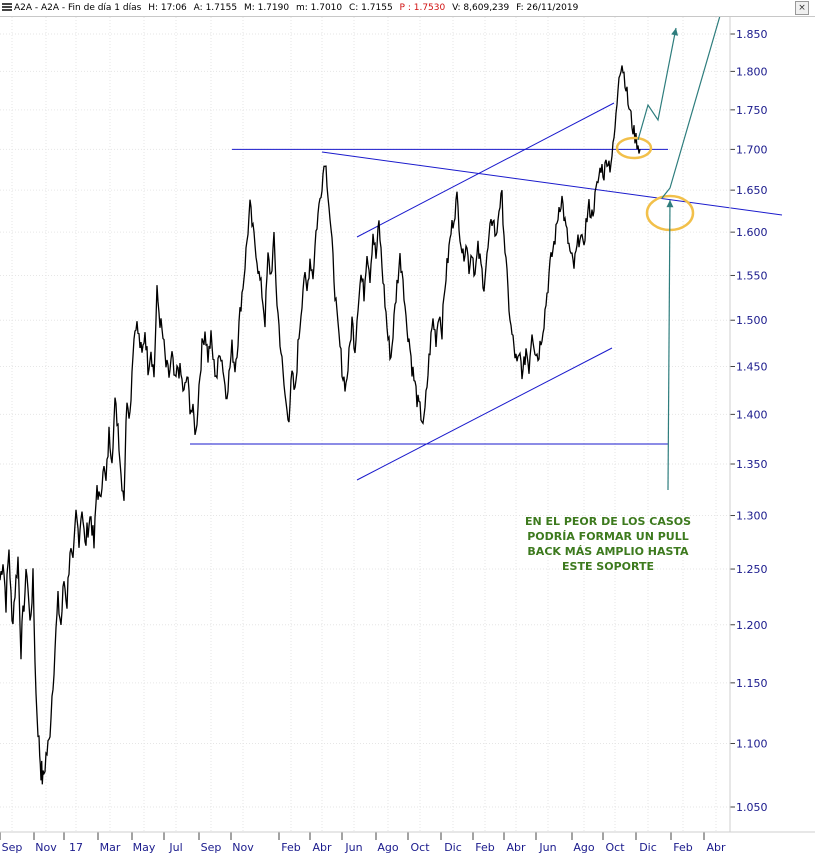 Image resolution: width=815 pixels, height=853 pixels. What do you see at coordinates (752, 34) in the screenshot?
I see `y-tick-label: 1.850` at bounding box center [752, 34].